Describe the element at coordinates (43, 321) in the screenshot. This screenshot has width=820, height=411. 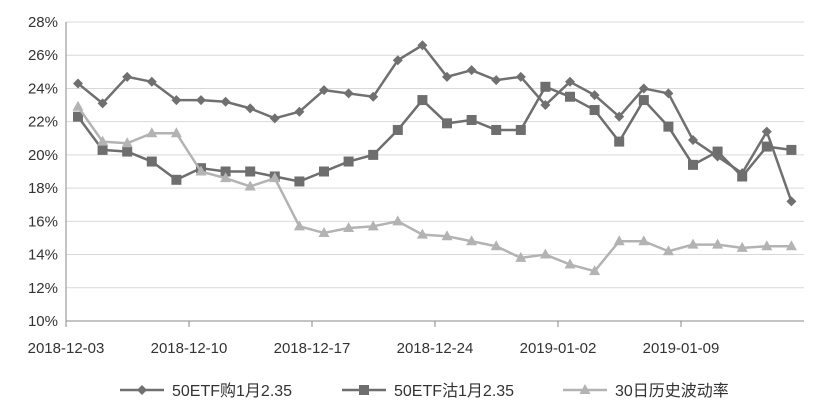
I see `y-tick-label: 10%` at that location.